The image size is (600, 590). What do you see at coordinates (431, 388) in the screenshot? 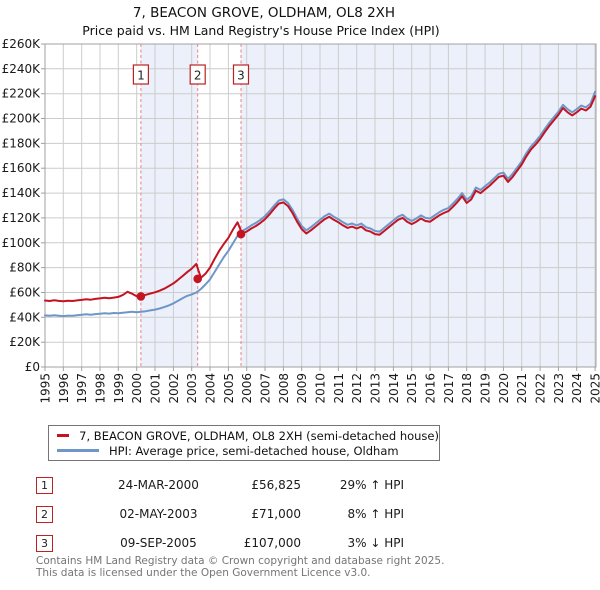
I see `x-axis-label: 2016` at bounding box center [431, 388].